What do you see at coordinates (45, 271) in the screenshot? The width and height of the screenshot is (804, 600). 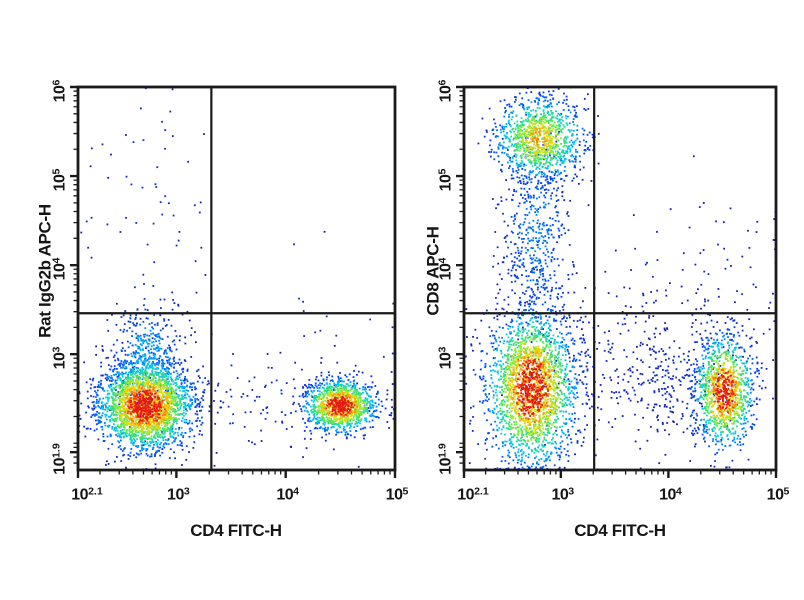 I see `left-plot-y-axis-title: Rat IgG2b APC-H` at bounding box center [45, 271].